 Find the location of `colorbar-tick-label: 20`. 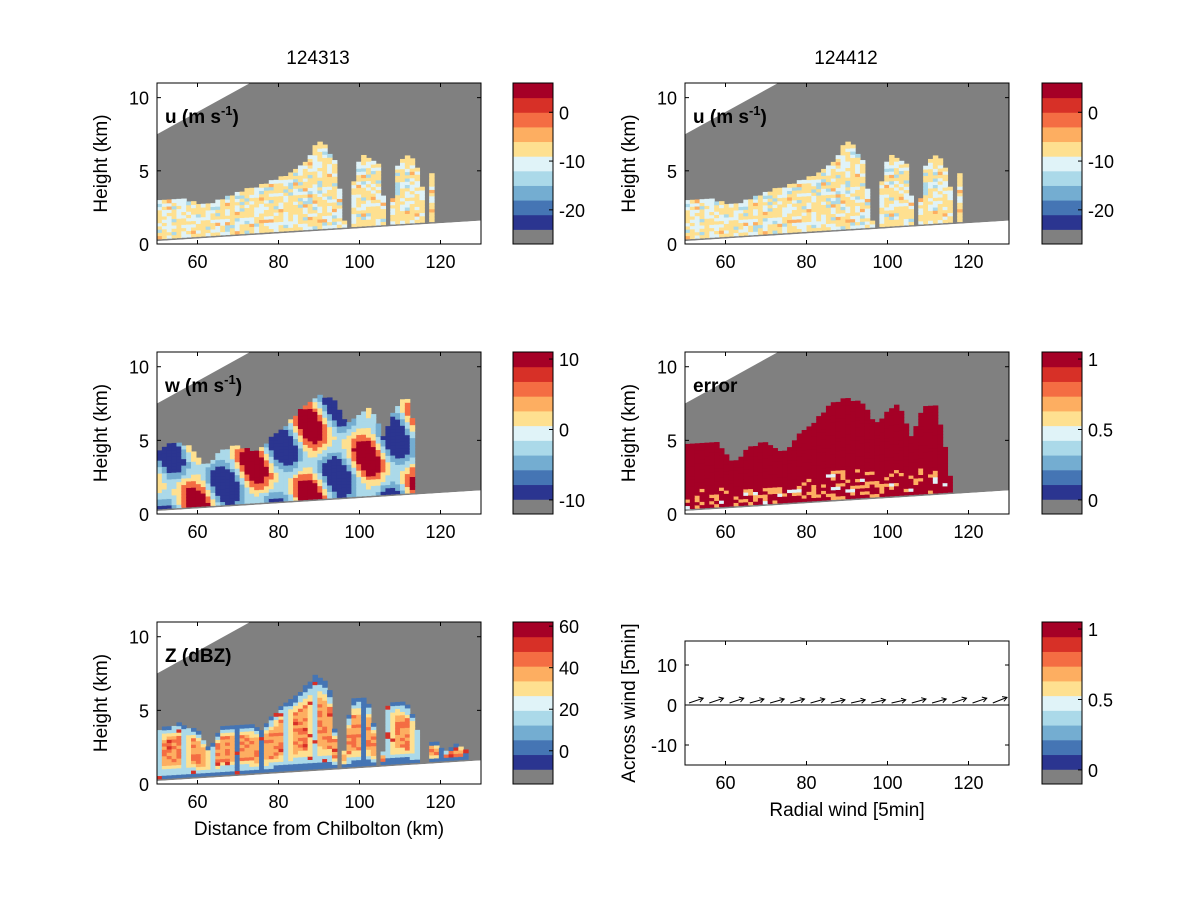

colorbar-tick-label: 20 is located at coordinates (569, 710).